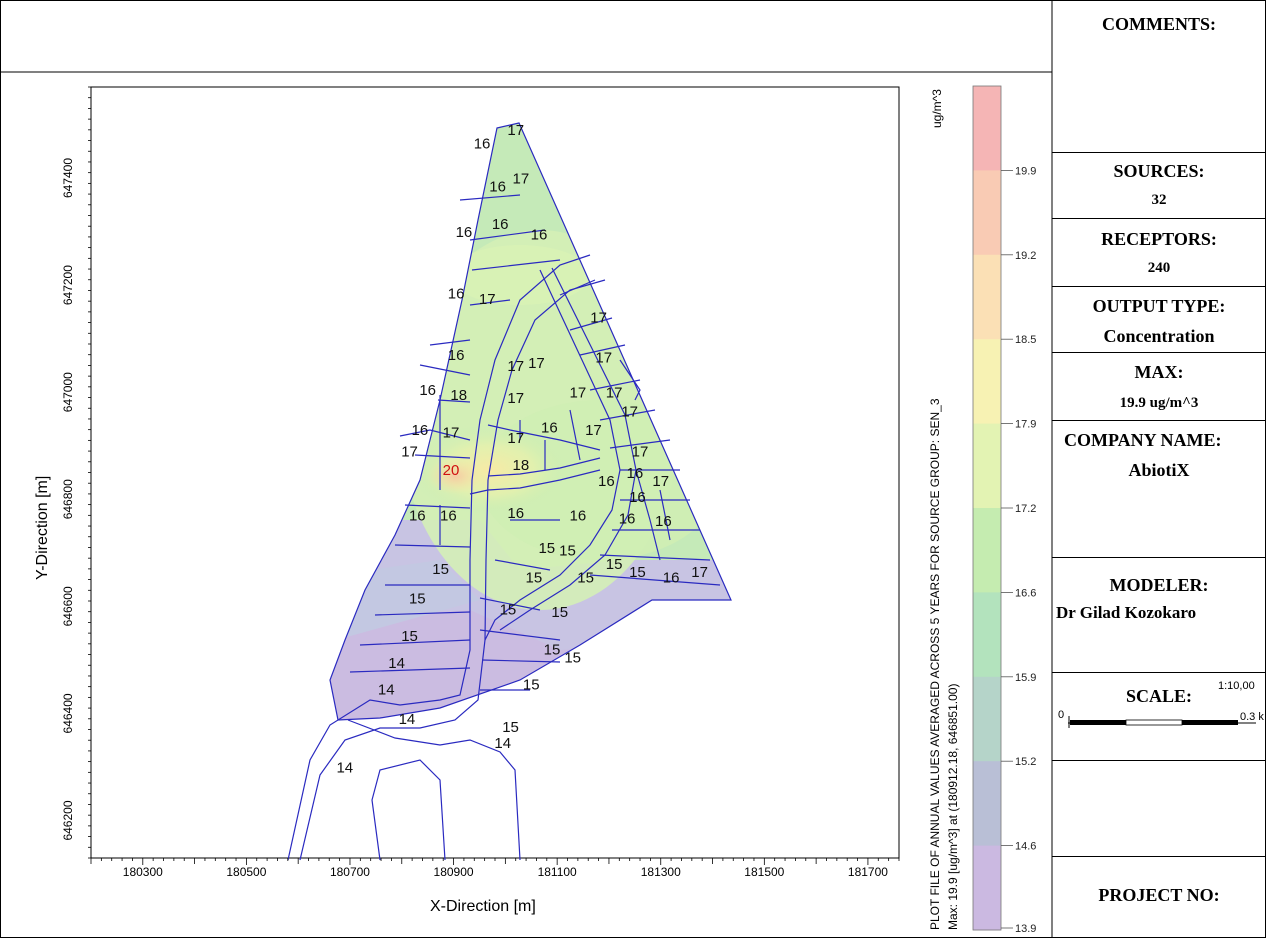 The height and width of the screenshot is (938, 1266). I want to click on comments-label: COMMENTS:, so click(1159, 24).